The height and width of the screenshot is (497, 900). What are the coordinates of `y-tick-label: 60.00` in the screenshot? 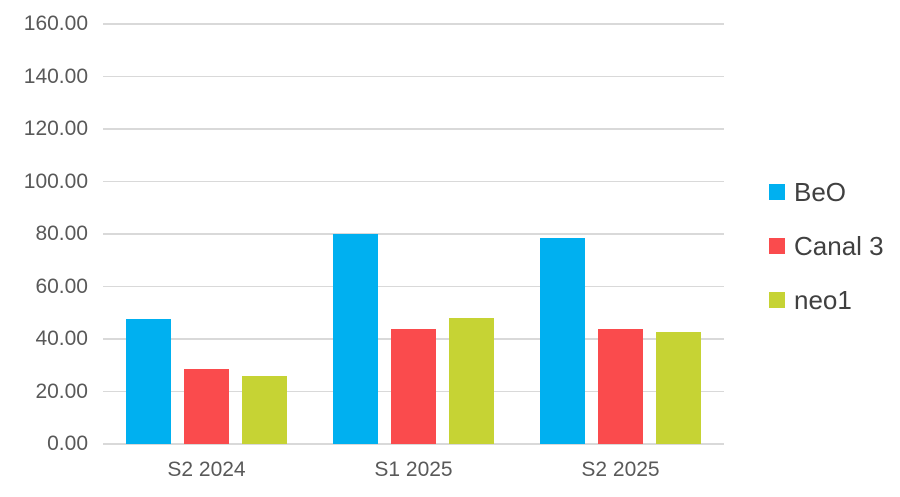 It's located at (61, 286).